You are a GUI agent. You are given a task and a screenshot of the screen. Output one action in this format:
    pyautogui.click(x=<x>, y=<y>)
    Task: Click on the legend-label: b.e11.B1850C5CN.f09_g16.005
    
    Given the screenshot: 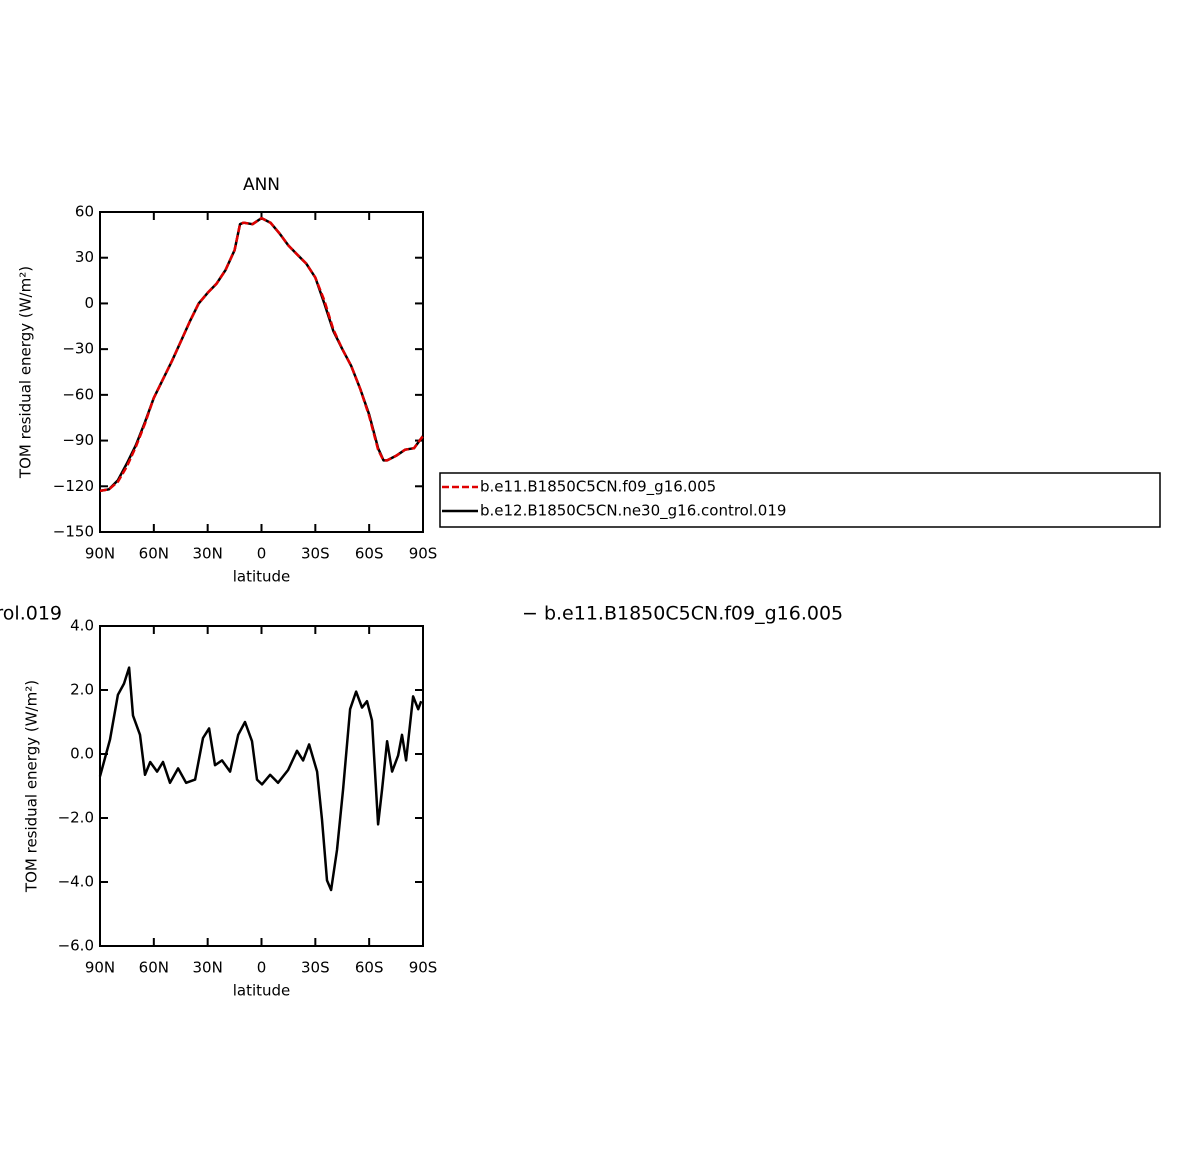 What is the action you would take?
    pyautogui.click(x=598, y=487)
    